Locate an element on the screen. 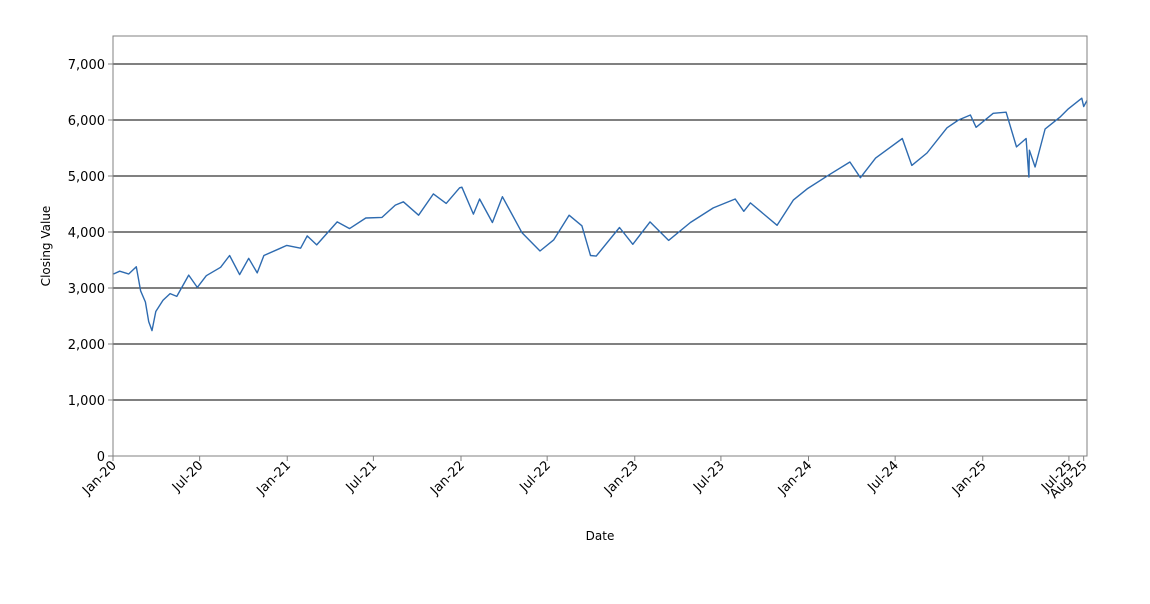 The image size is (1150, 604). x-tick-label-3: Jul-21 is located at coordinates (361, 476).